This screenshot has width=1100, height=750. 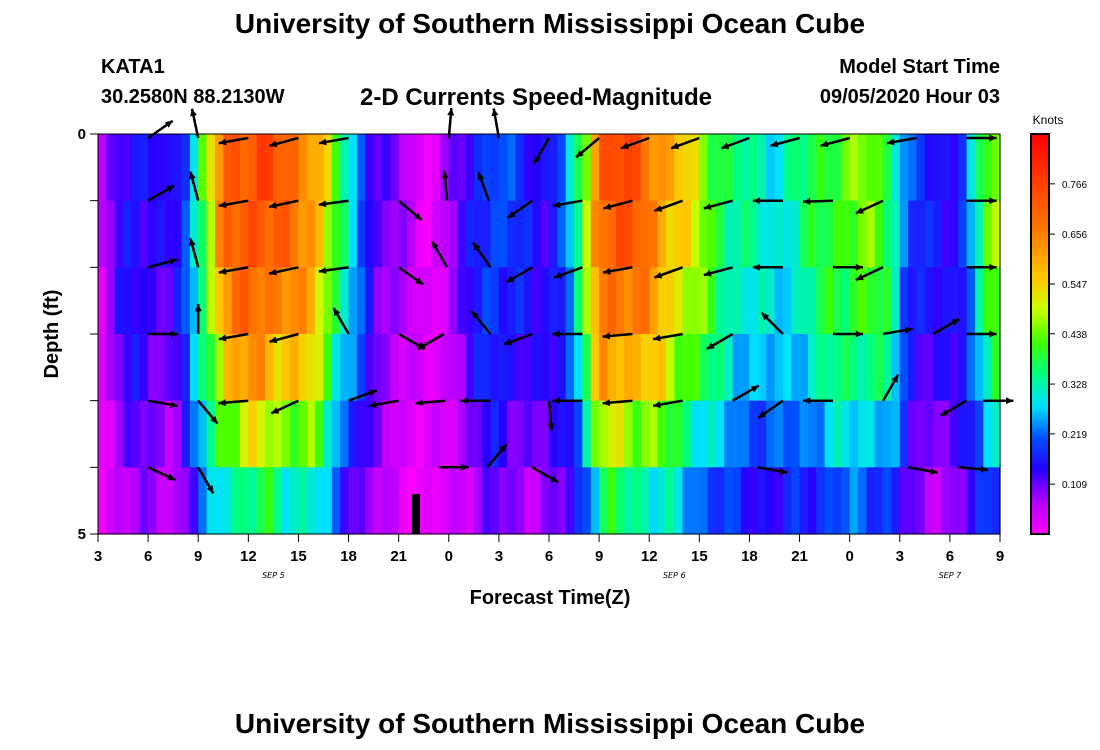 I want to click on chart-title: 2-D Currents Speed-Magnitude, so click(x=536, y=97).